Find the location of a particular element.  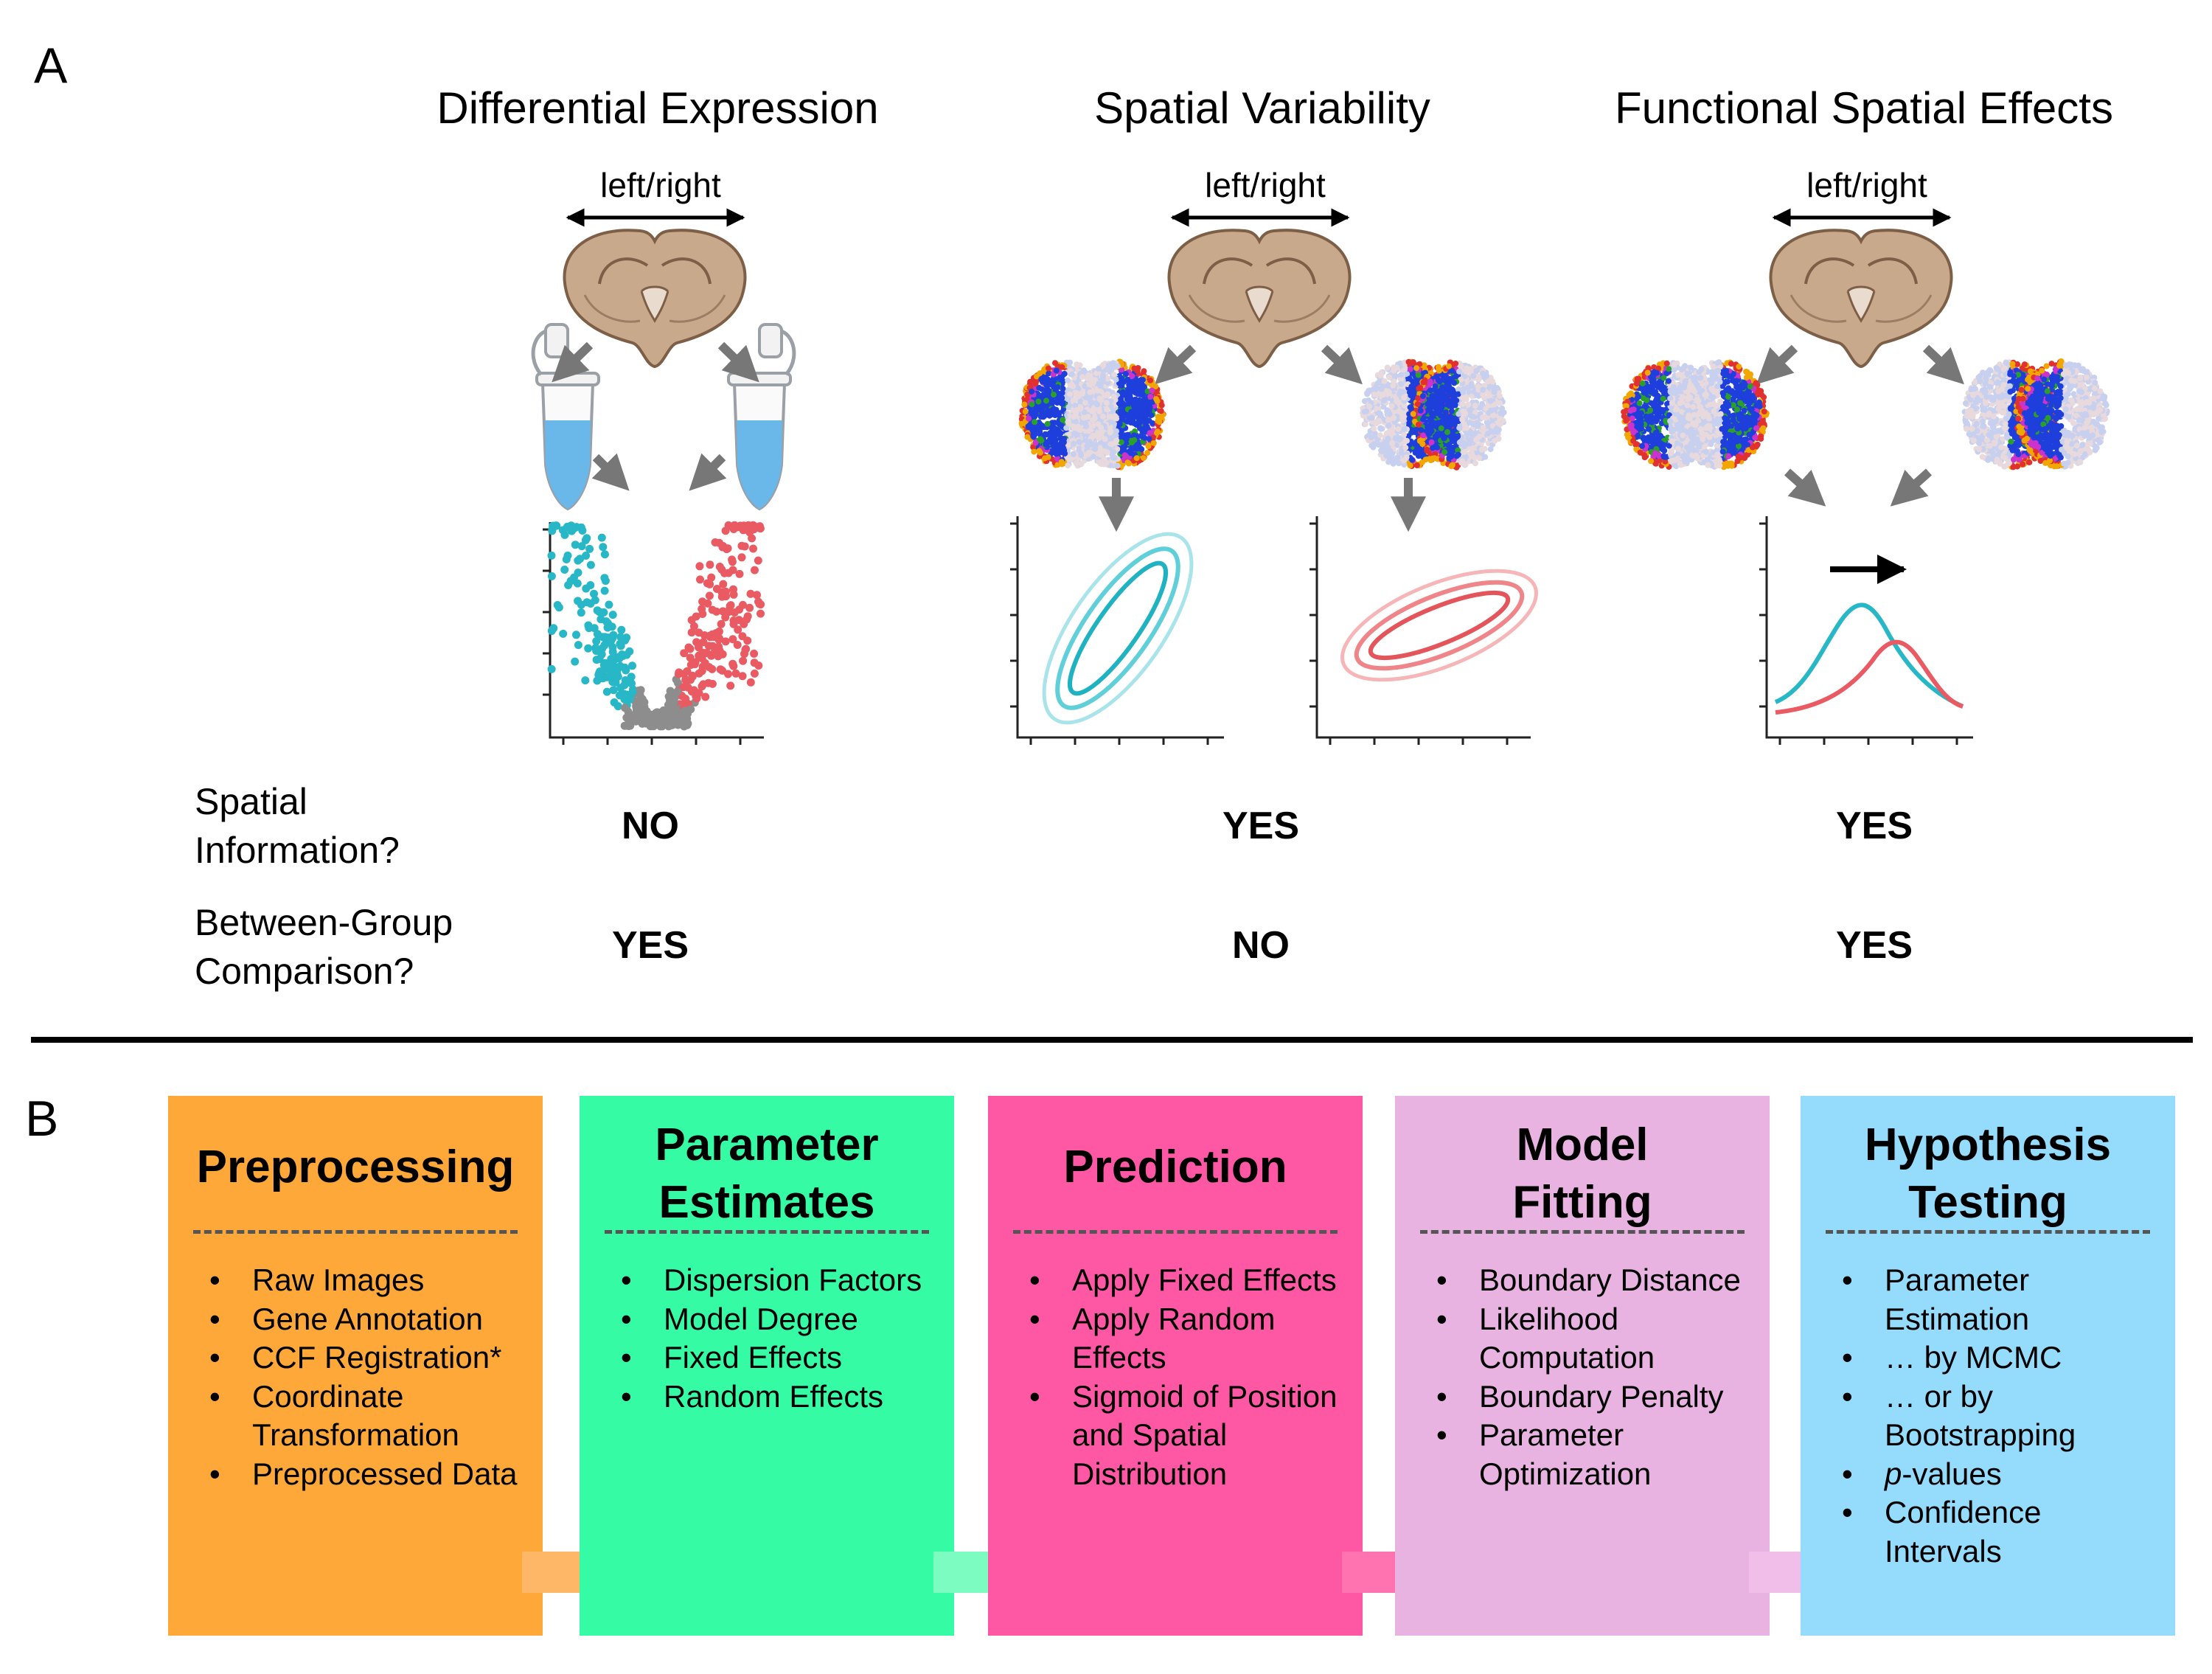

left-right-label: left/right is located at coordinates (660, 185).